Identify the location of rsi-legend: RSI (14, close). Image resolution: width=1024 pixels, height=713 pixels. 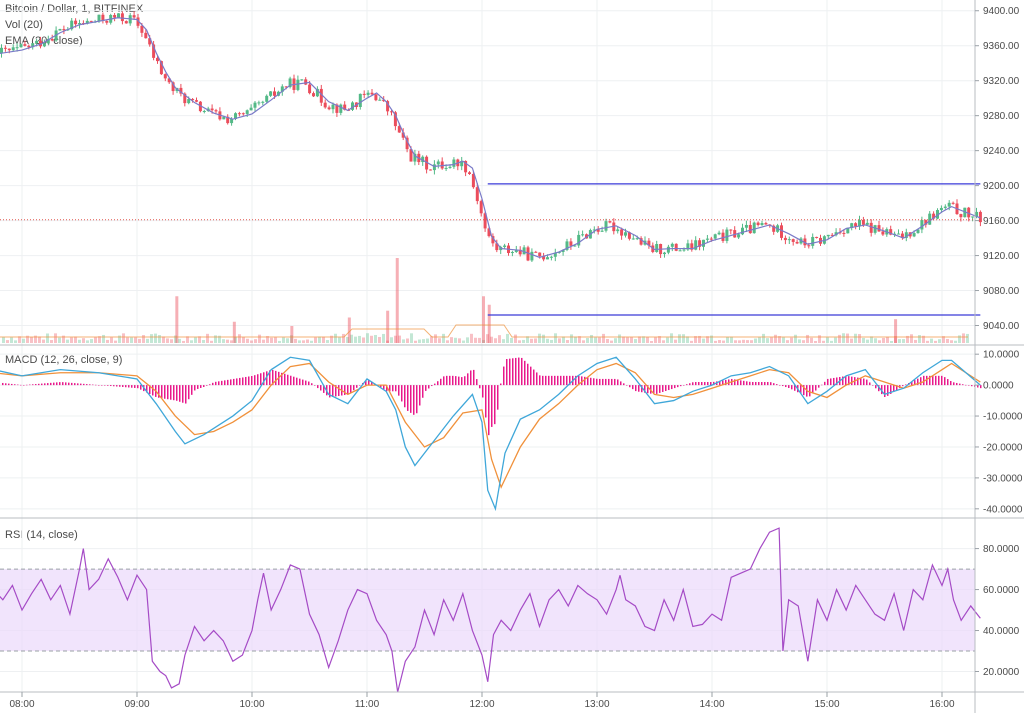
(41, 535).